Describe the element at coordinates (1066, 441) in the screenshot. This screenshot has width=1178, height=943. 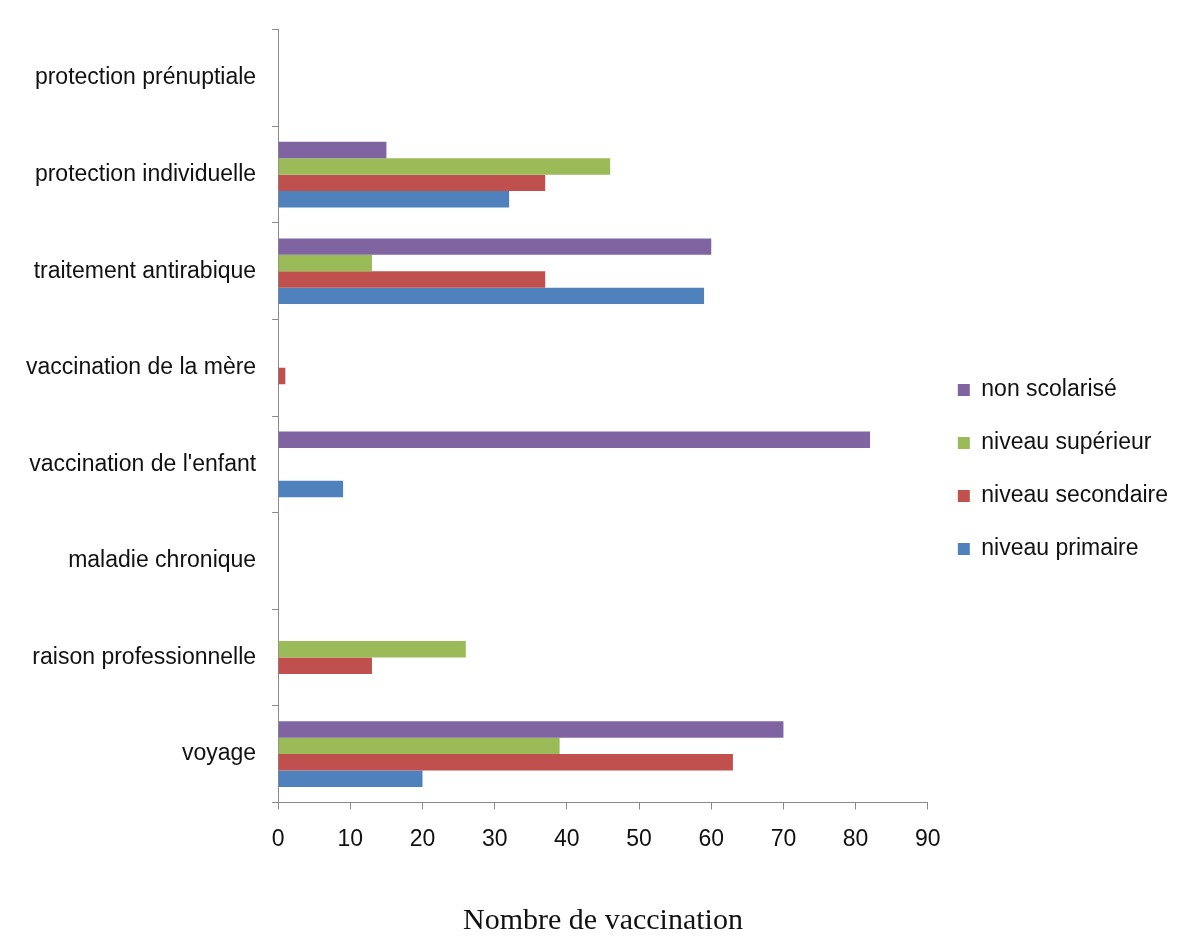
I see `legend-label: niveau supérieur` at that location.